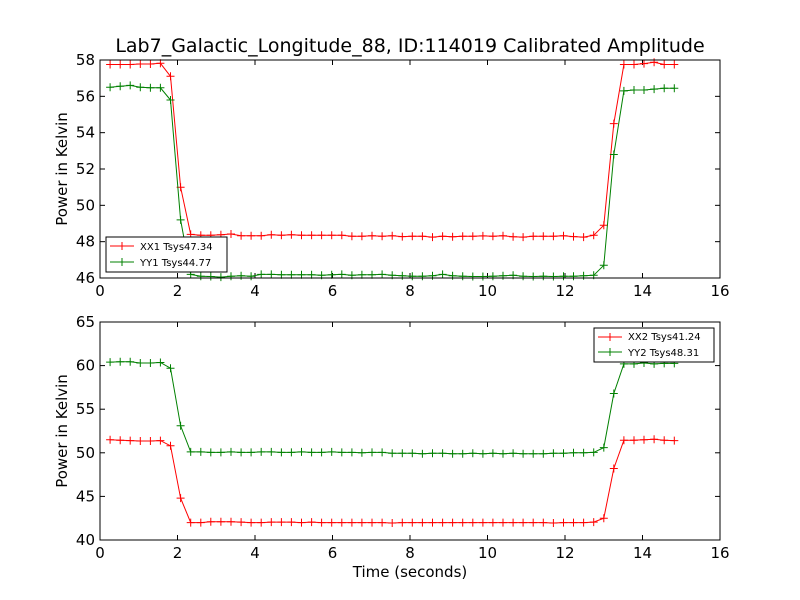  What do you see at coordinates (487, 291) in the screenshot?
I see `top-x-tick-label: 10` at bounding box center [487, 291].